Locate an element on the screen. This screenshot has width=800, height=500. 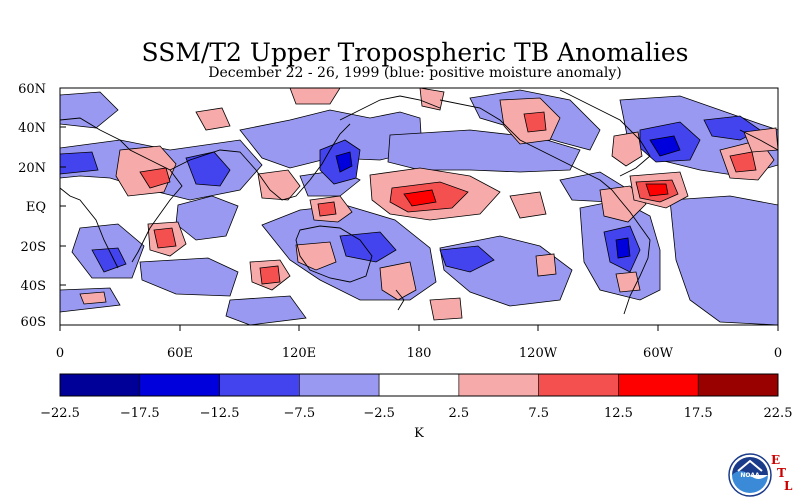
etl-letter-t: T is located at coordinates (781, 473).